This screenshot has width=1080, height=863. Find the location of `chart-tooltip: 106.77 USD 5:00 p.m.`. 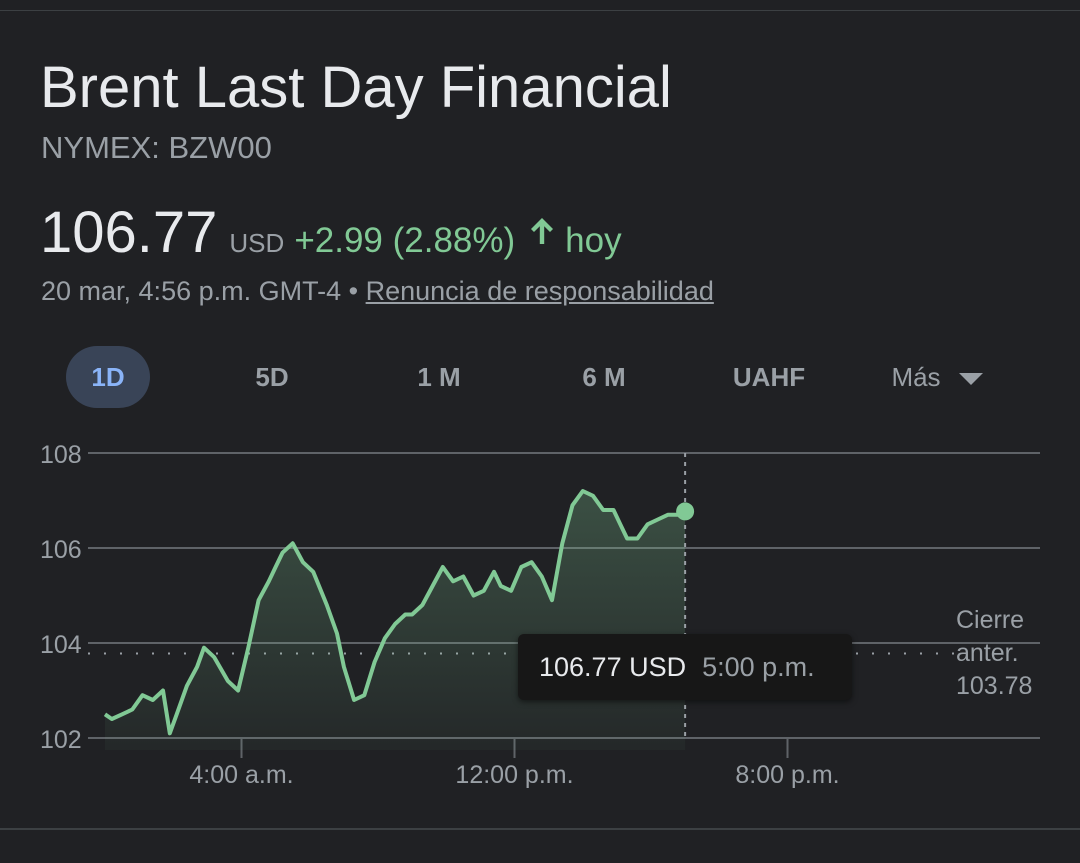

chart-tooltip: 106.77 USD 5:00 p.m. is located at coordinates (685, 667).